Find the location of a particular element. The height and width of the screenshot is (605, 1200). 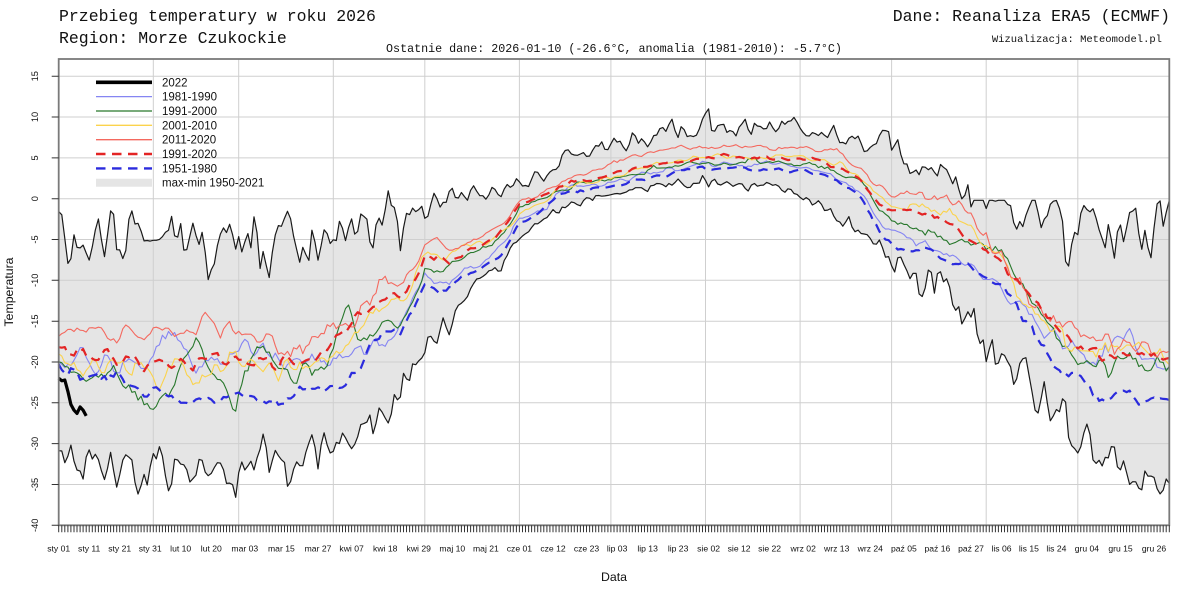

svg-text: 10 is located at coordinates (35, 117).